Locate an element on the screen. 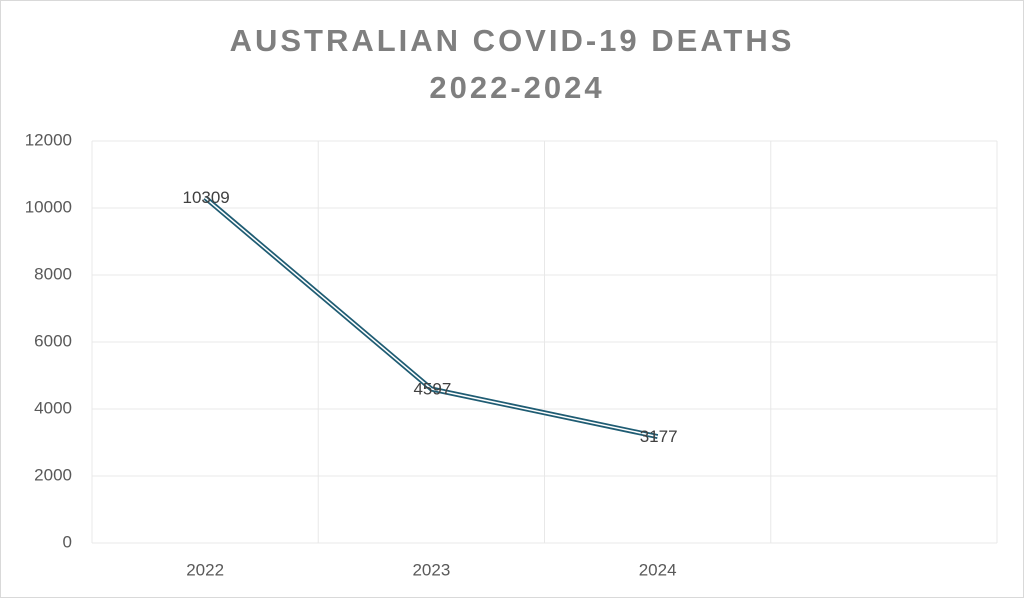 The height and width of the screenshot is (598, 1024). x-tick-label: 2024 is located at coordinates (658, 569).